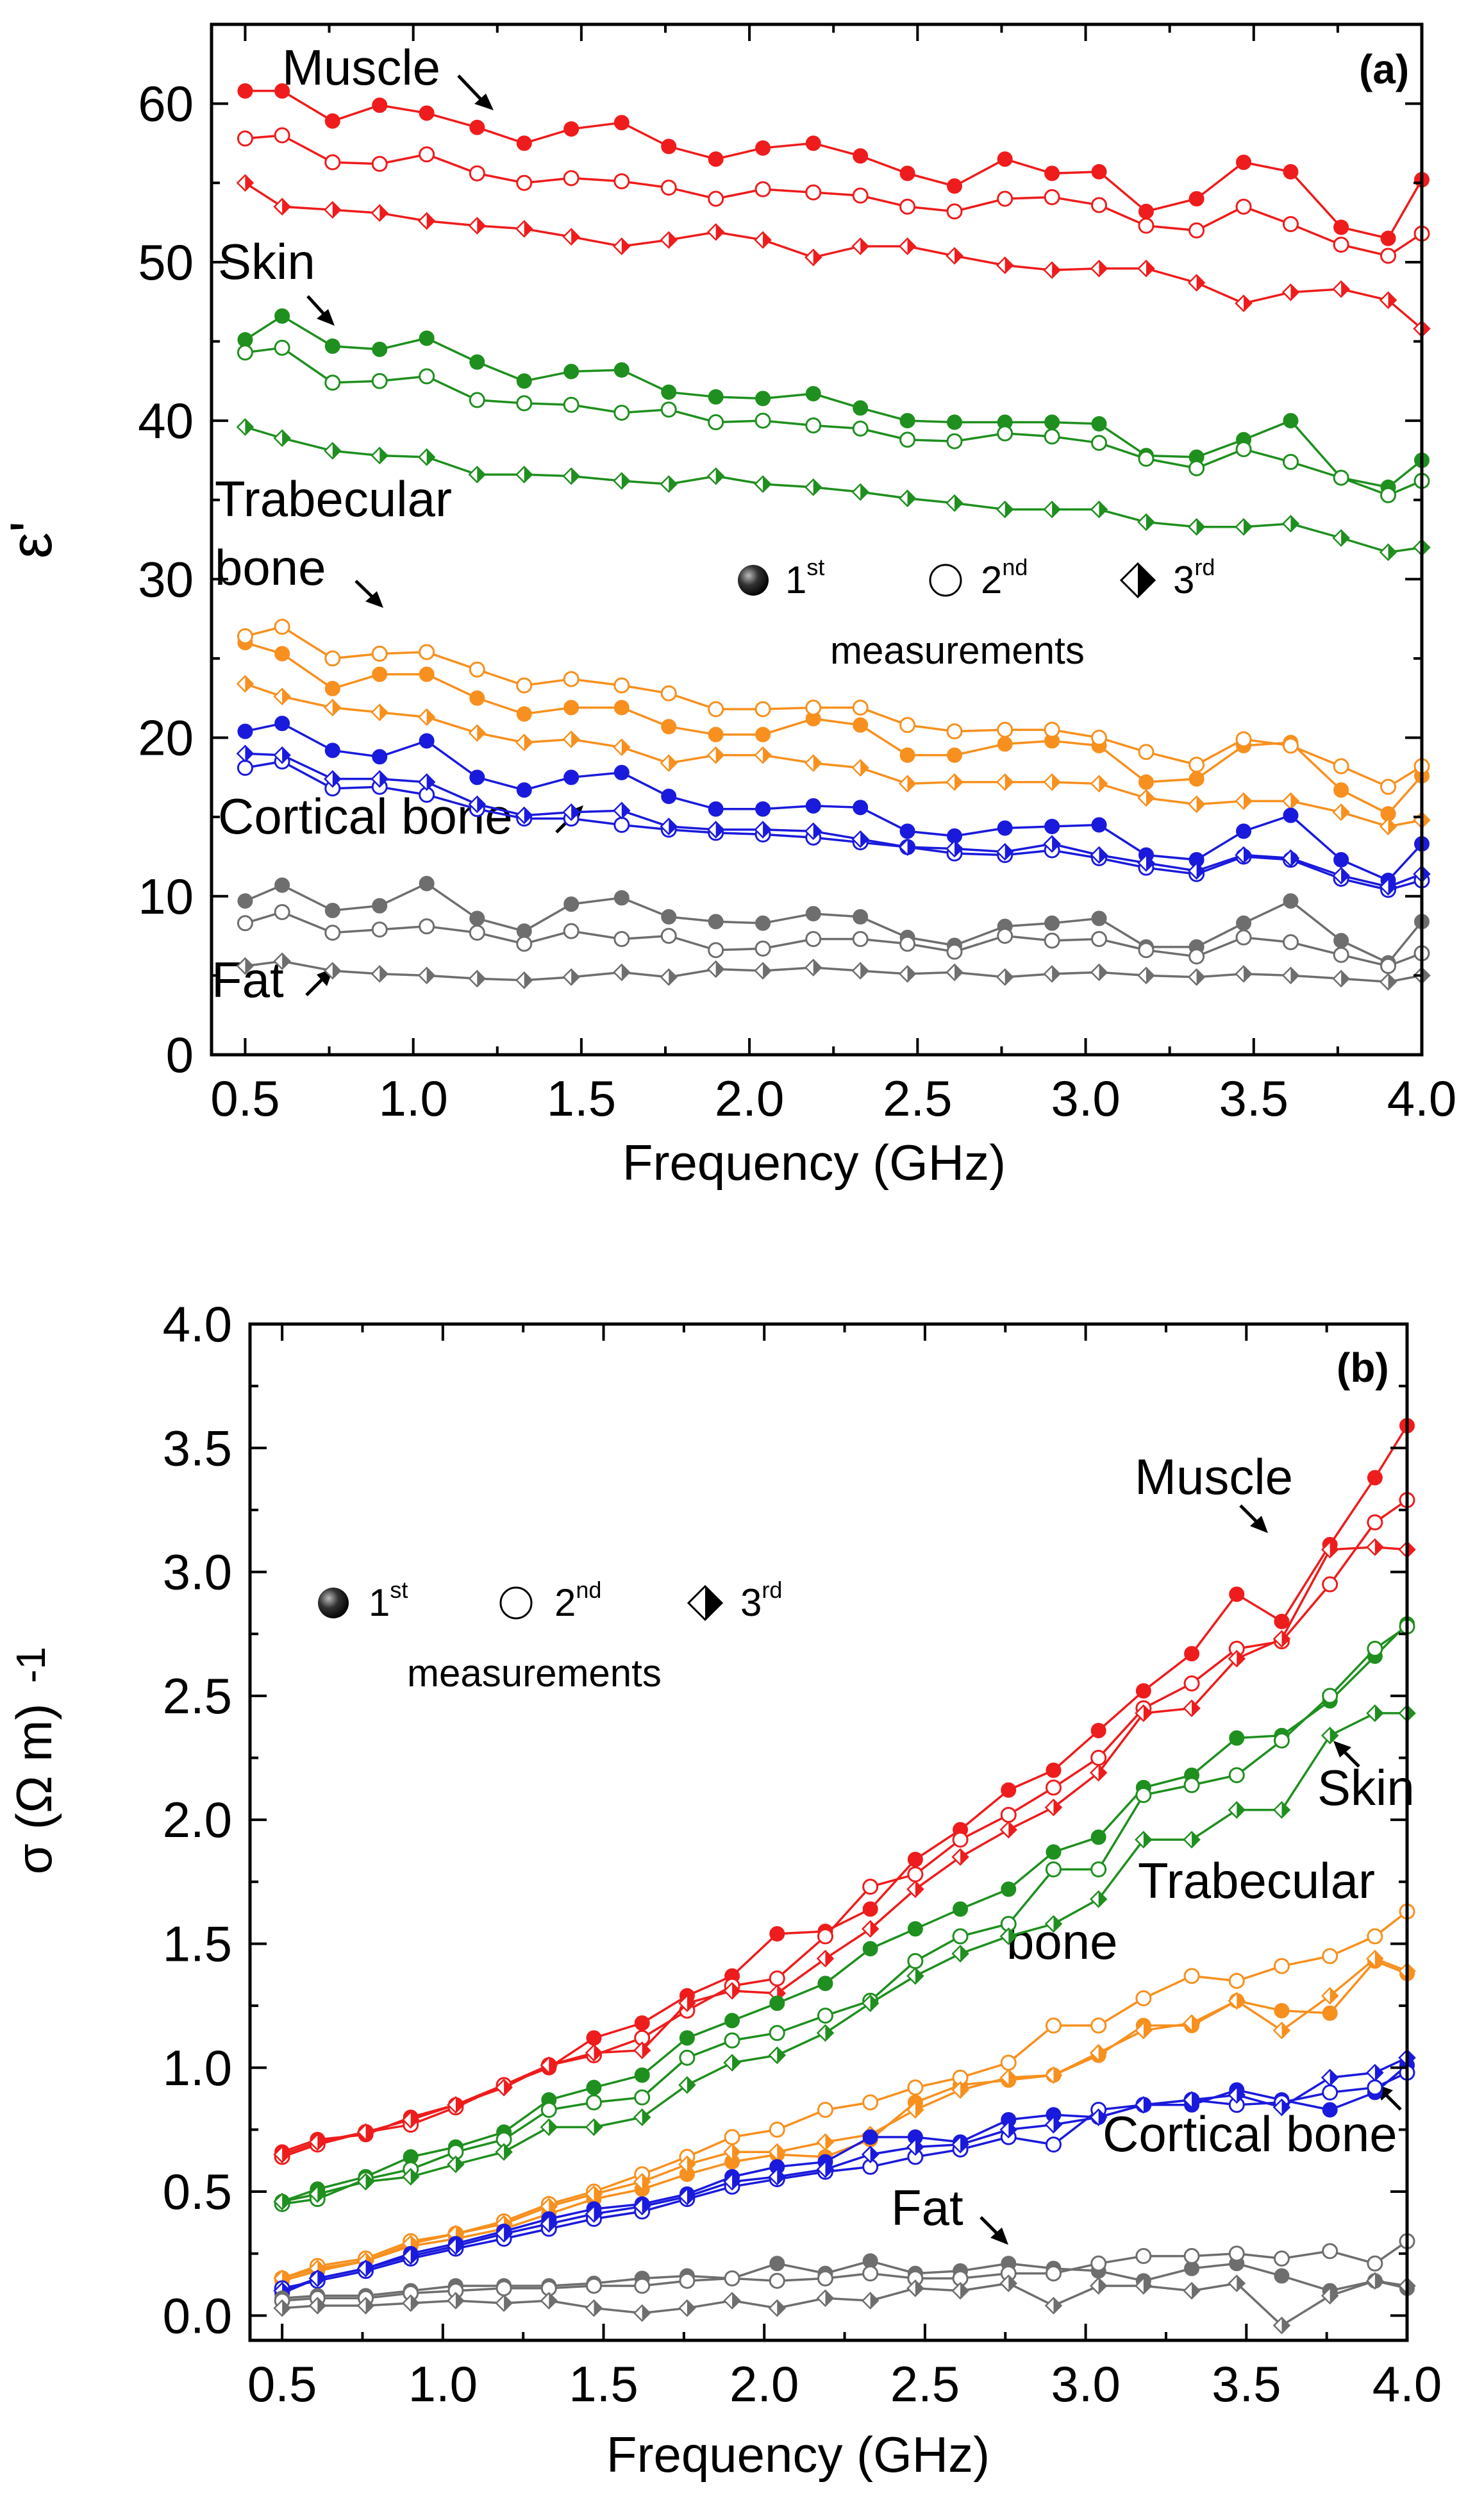 The height and width of the screenshot is (2500, 1484). I want to click on y-tick-label: 0.5, so click(197, 2191).